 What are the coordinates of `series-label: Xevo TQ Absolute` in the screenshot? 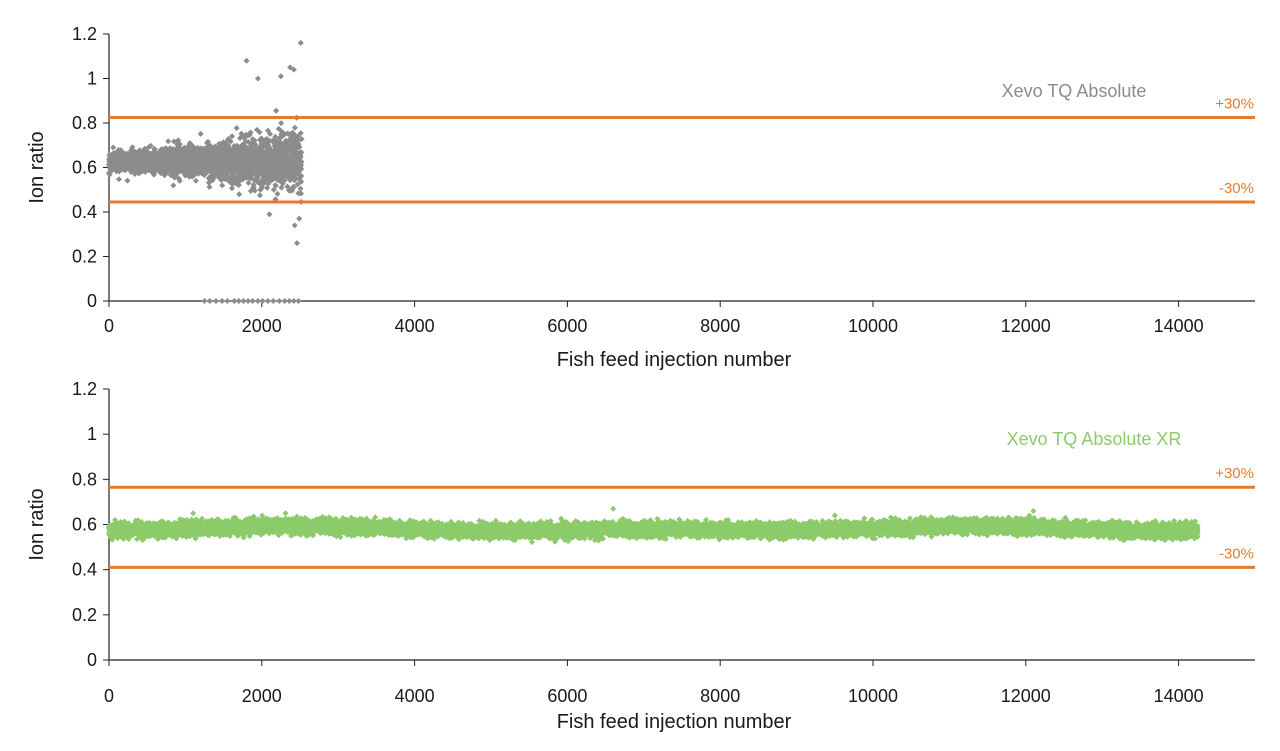 It's located at (1074, 91).